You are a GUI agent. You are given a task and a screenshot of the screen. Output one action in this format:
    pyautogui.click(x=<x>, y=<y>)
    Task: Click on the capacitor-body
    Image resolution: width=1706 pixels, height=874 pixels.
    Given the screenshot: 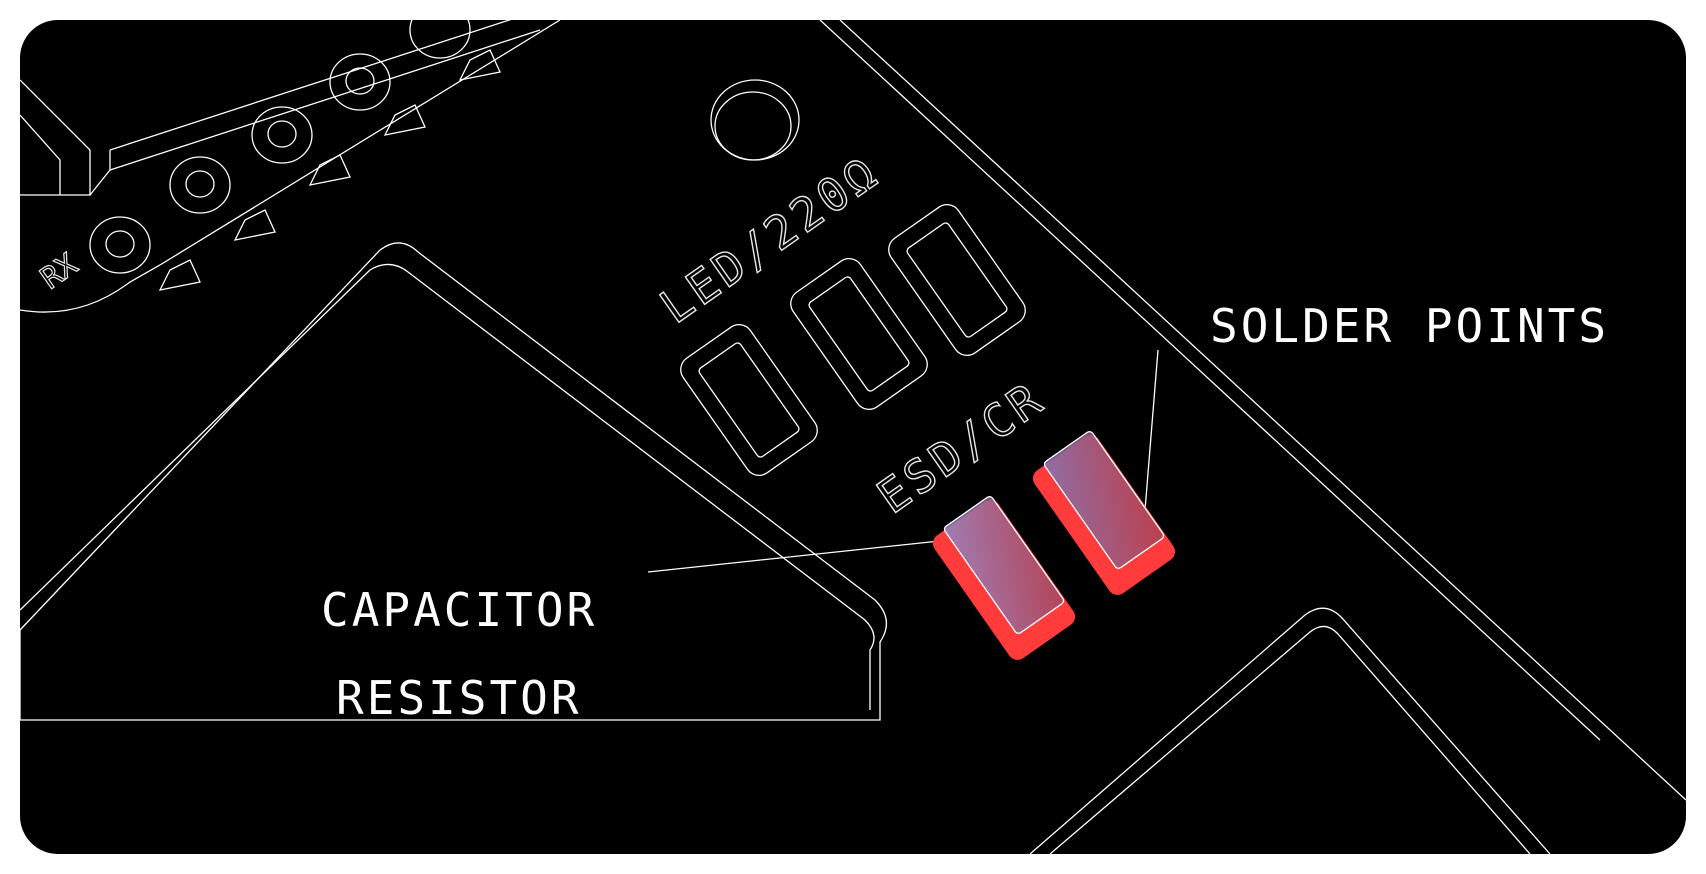 What is the action you would take?
    pyautogui.click(x=1004, y=565)
    